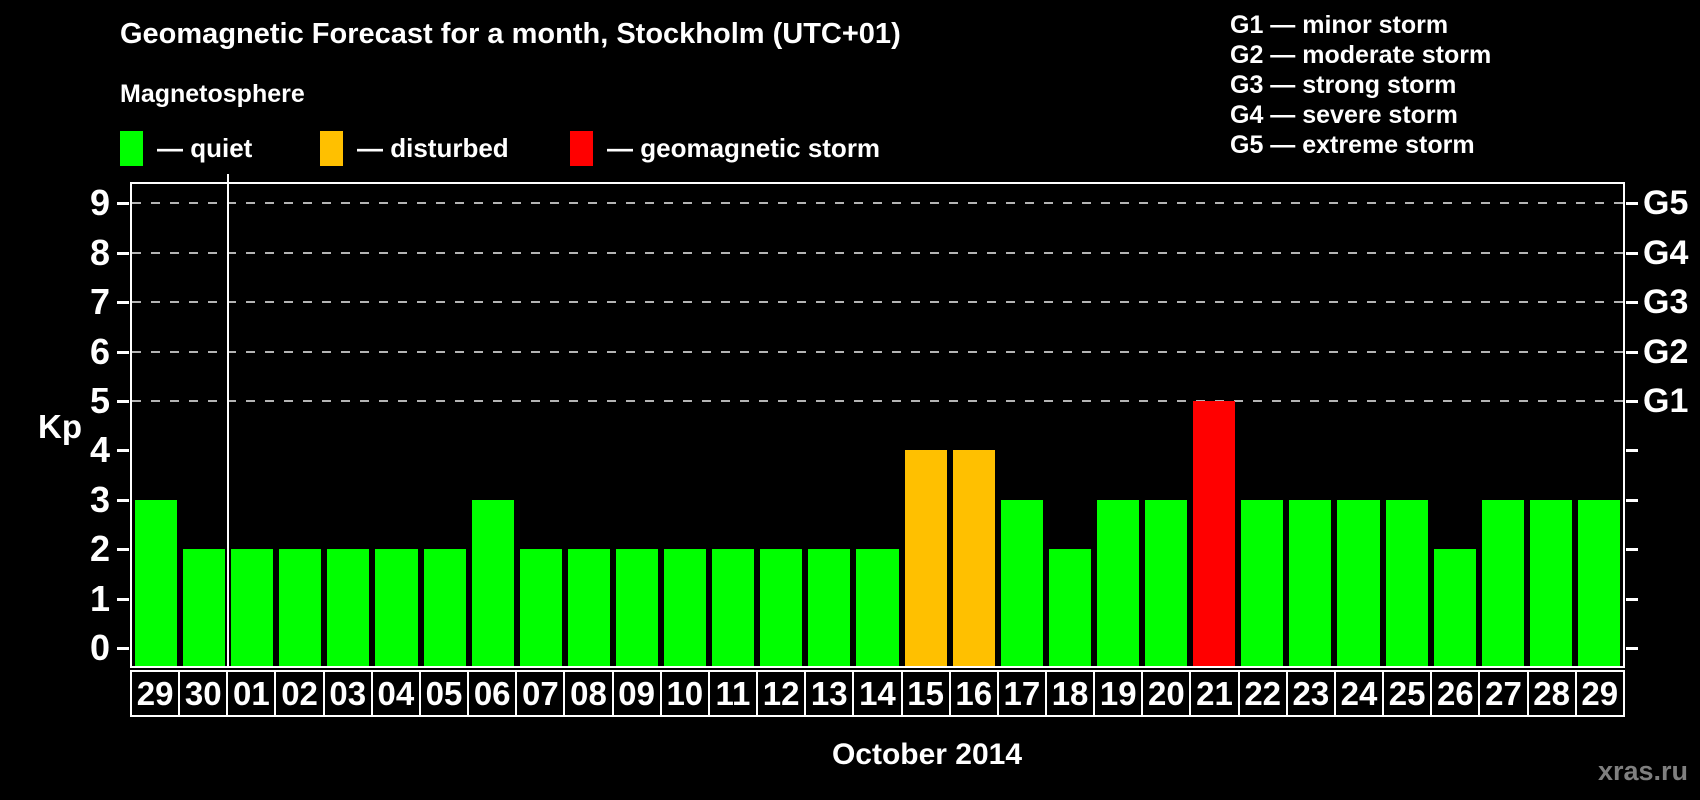 Image resolution: width=1700 pixels, height=800 pixels. Describe the element at coordinates (1339, 25) in the screenshot. I see `g1-legend-line: G1 — minor storm` at that location.